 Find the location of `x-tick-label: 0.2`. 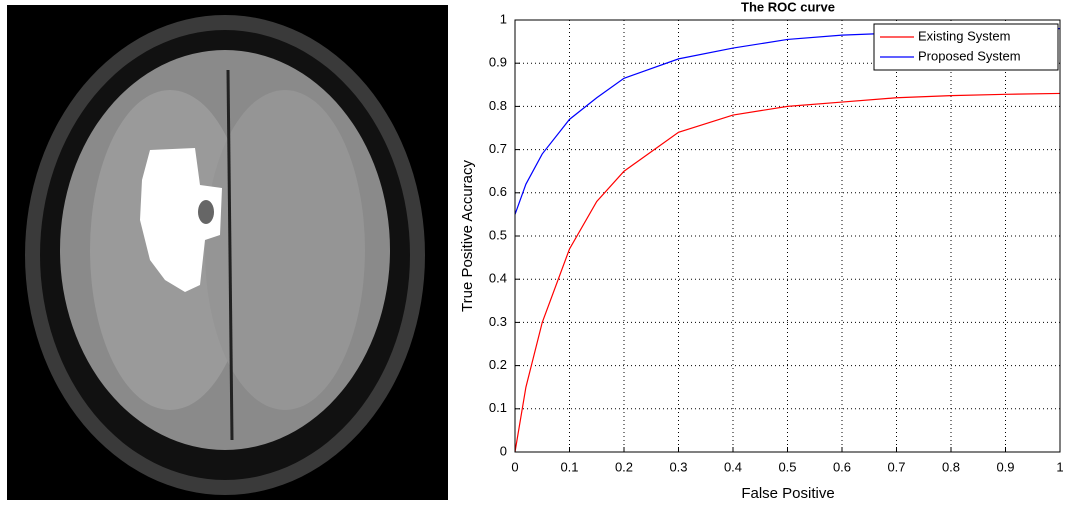

x-tick-label: 0.2 is located at coordinates (624, 466).